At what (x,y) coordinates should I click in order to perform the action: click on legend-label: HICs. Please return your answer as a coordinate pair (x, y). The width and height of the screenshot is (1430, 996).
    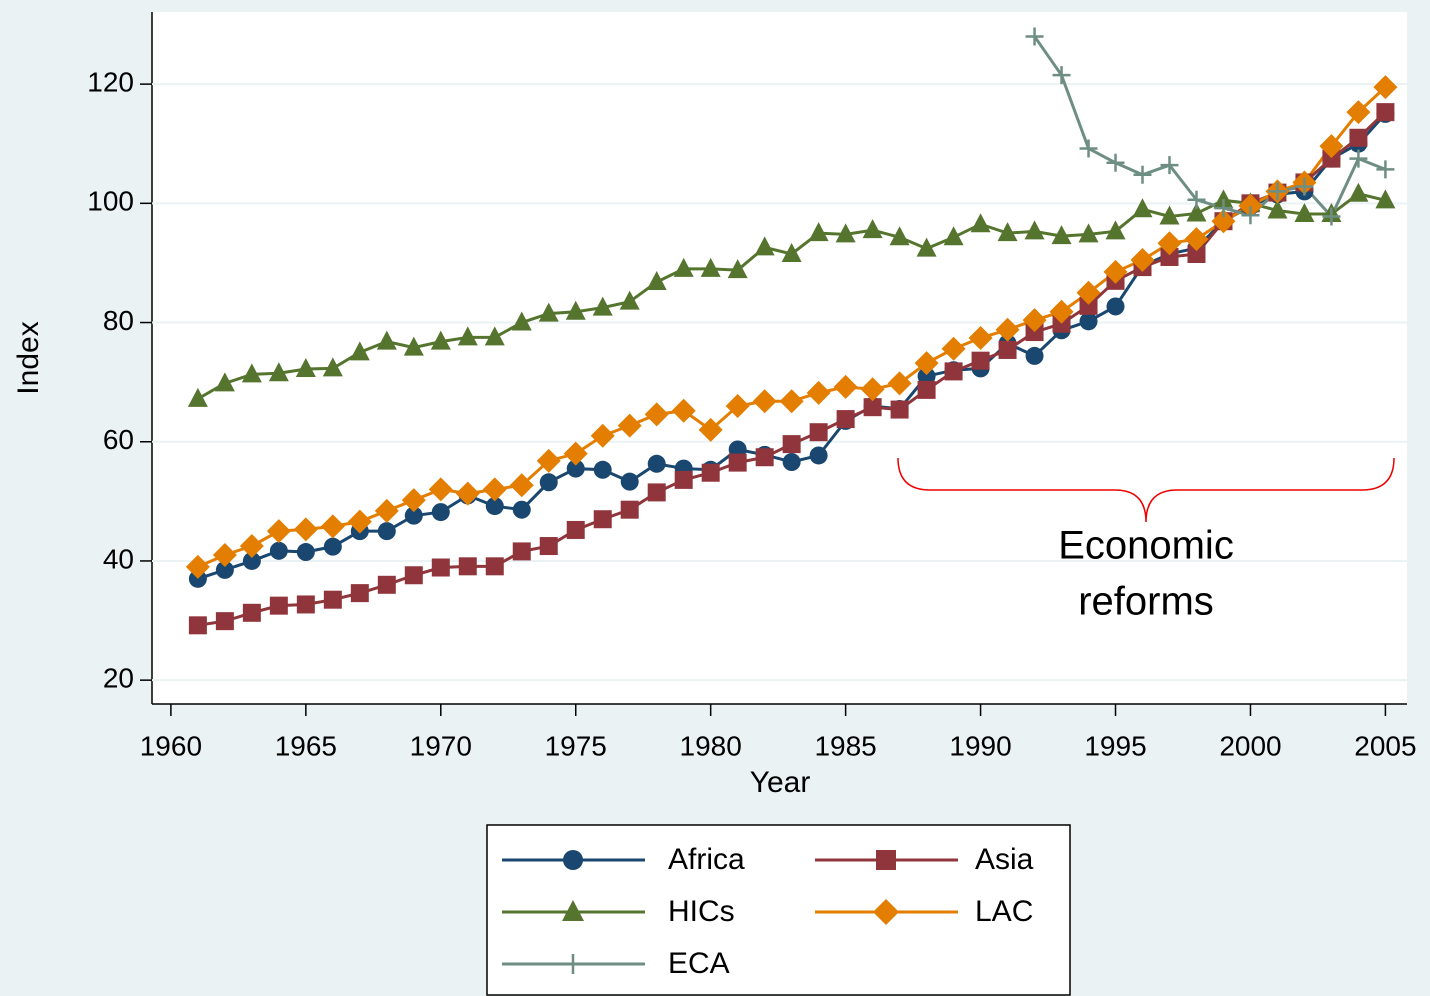
    Looking at the image, I should click on (701, 911).